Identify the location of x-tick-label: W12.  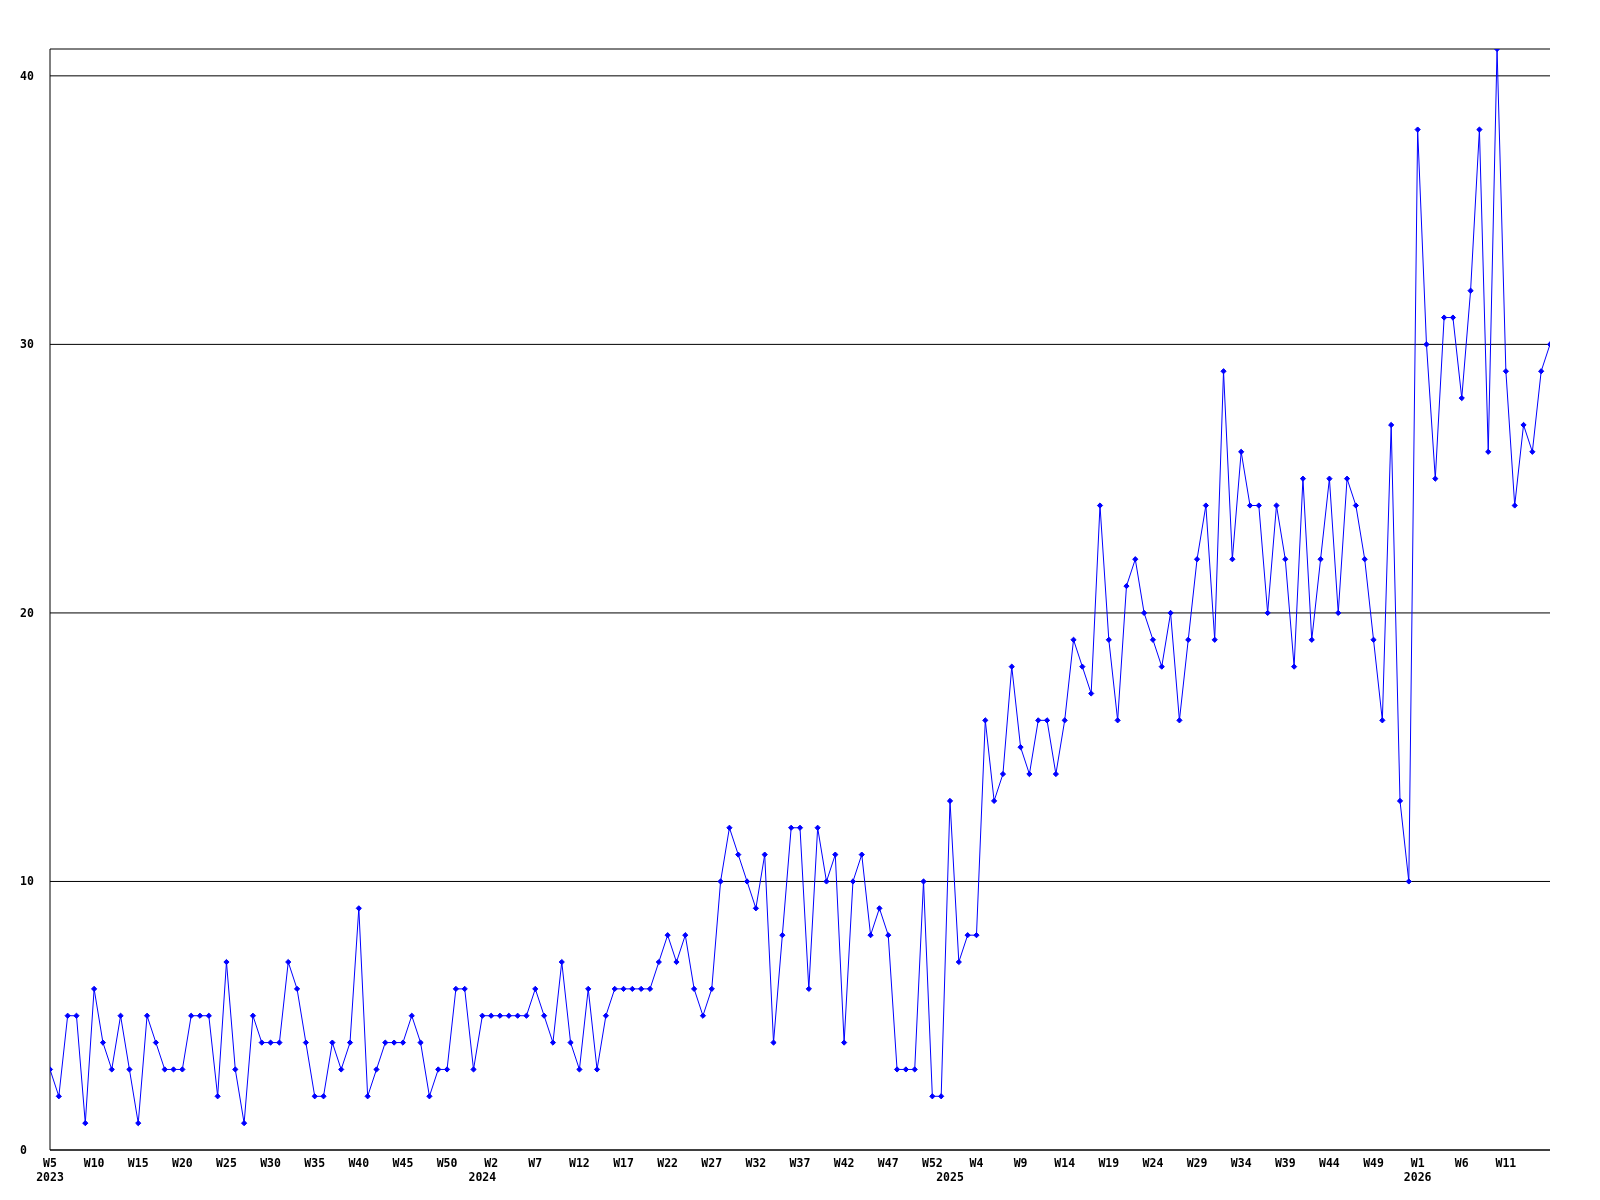
(579, 1163).